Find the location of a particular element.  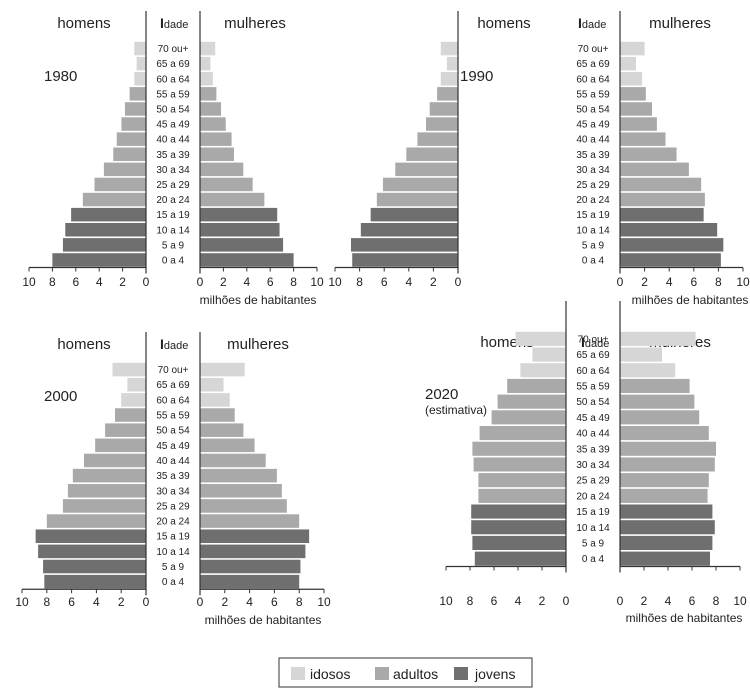

year-label: 1990 is located at coordinates (476, 76).